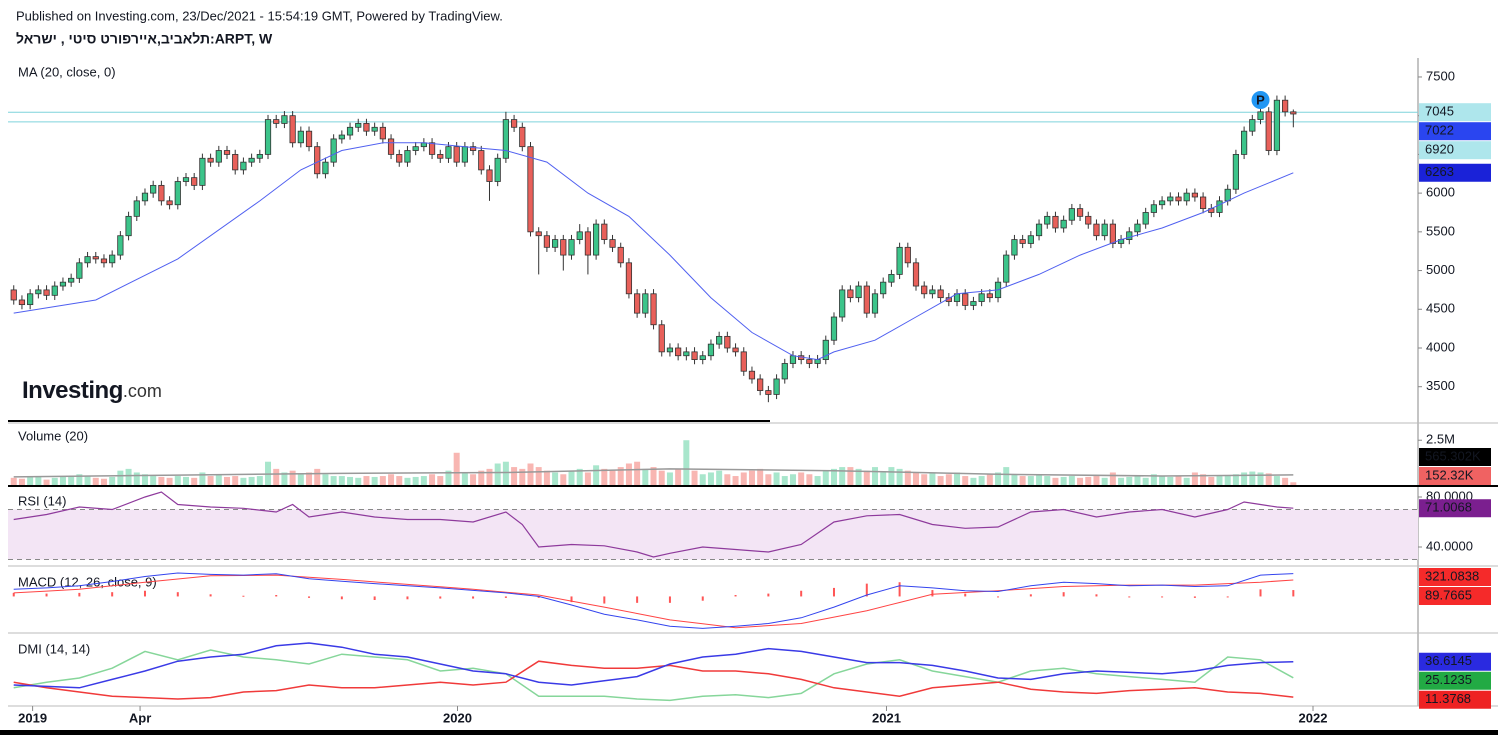  I want to click on y-tick-label: 4500, so click(1440, 308).